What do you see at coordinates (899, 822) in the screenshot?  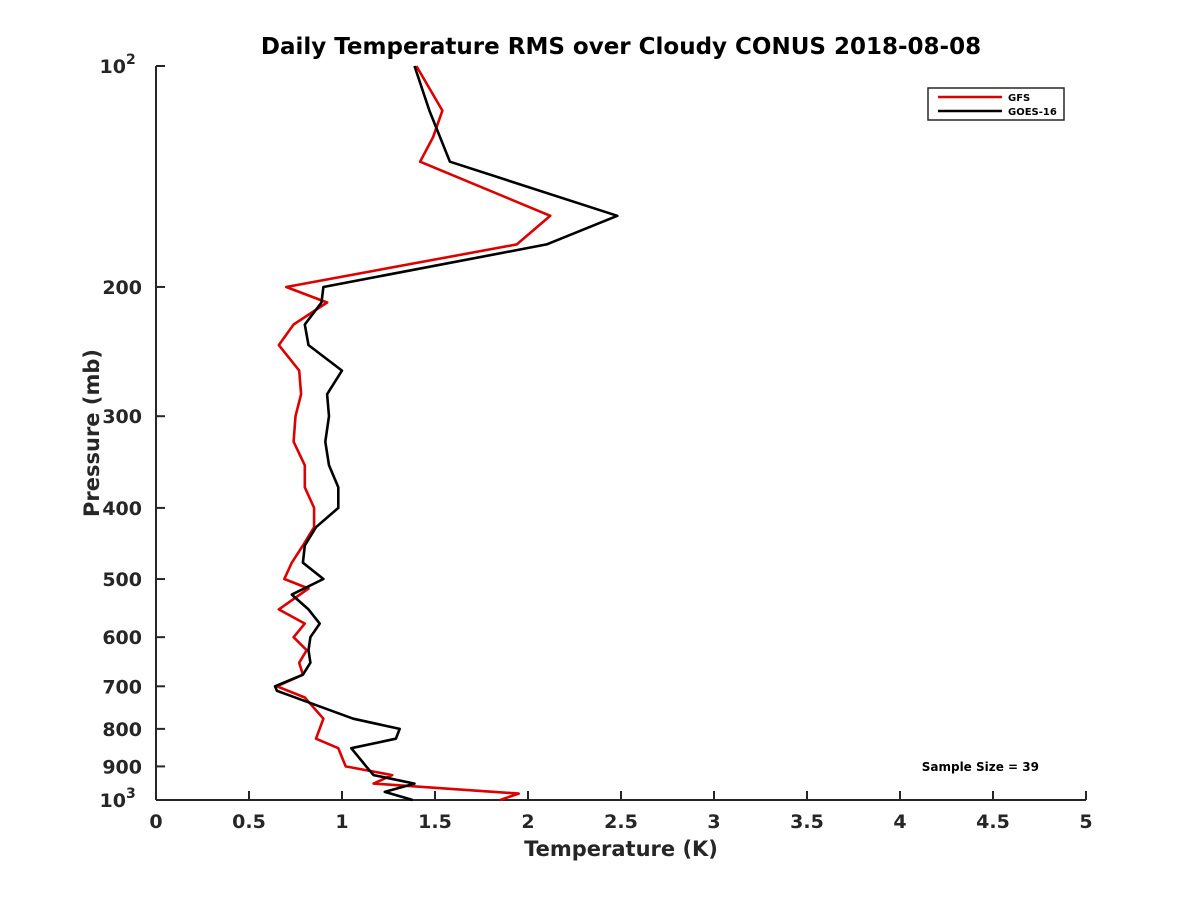 I see `x-tick-label: 4` at bounding box center [899, 822].